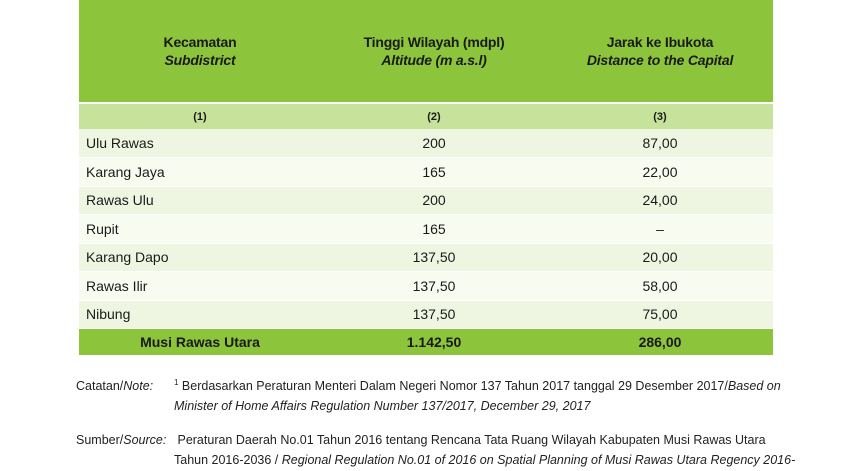 The image size is (850, 471). What do you see at coordinates (660, 51) in the screenshot?
I see `header-distance: Jarak ke Ibukota Distance to the Capital` at bounding box center [660, 51].